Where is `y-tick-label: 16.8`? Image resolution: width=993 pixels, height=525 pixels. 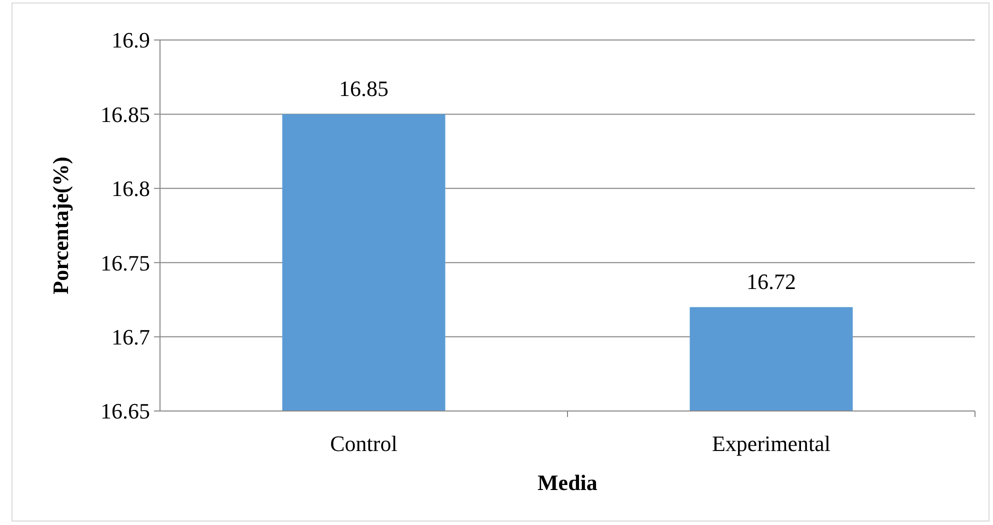 y-tick-label: 16.8 is located at coordinates (131, 189).